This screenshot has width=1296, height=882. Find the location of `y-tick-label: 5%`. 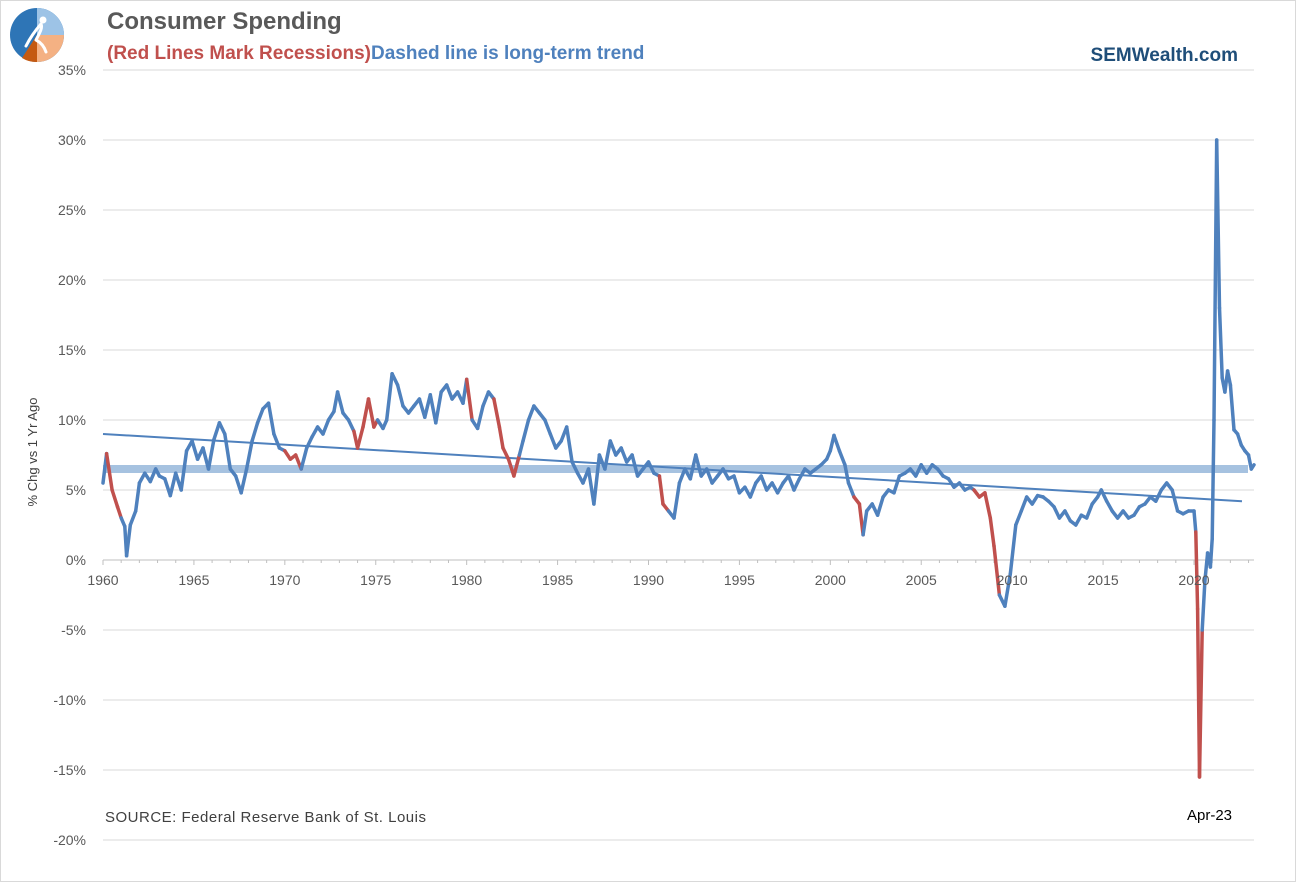

y-tick-label: 5% is located at coordinates (76, 490).